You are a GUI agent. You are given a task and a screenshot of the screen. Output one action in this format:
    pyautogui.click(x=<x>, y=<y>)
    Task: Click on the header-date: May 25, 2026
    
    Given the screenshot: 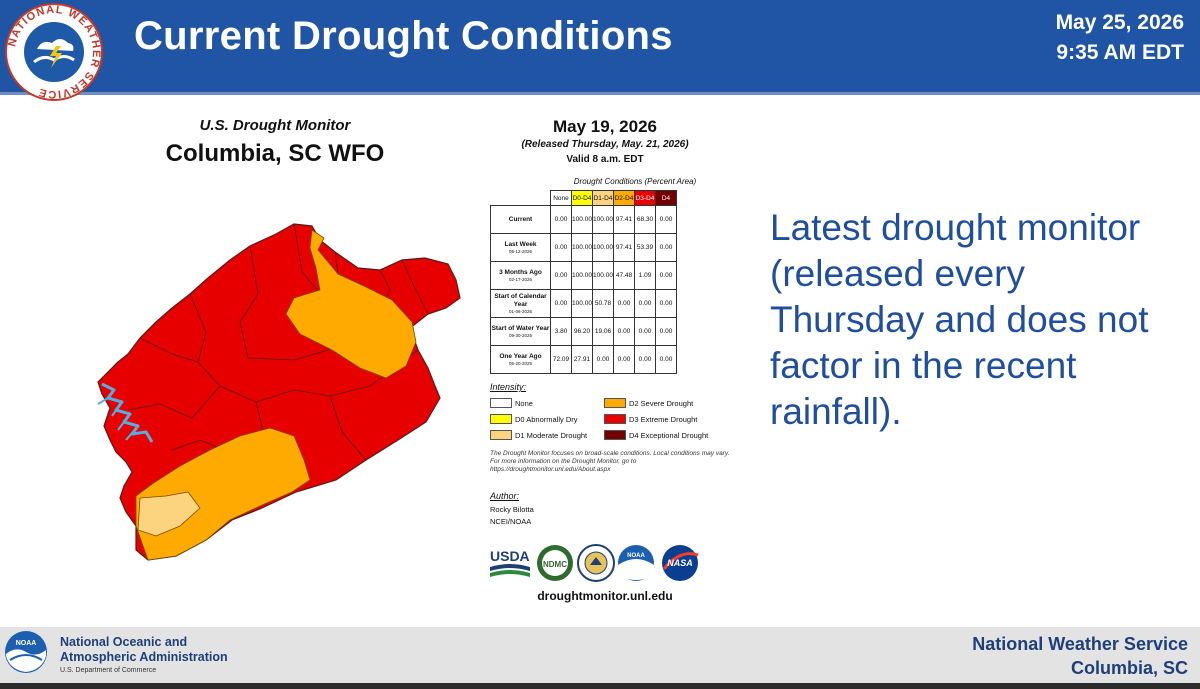 What is the action you would take?
    pyautogui.click(x=1119, y=22)
    